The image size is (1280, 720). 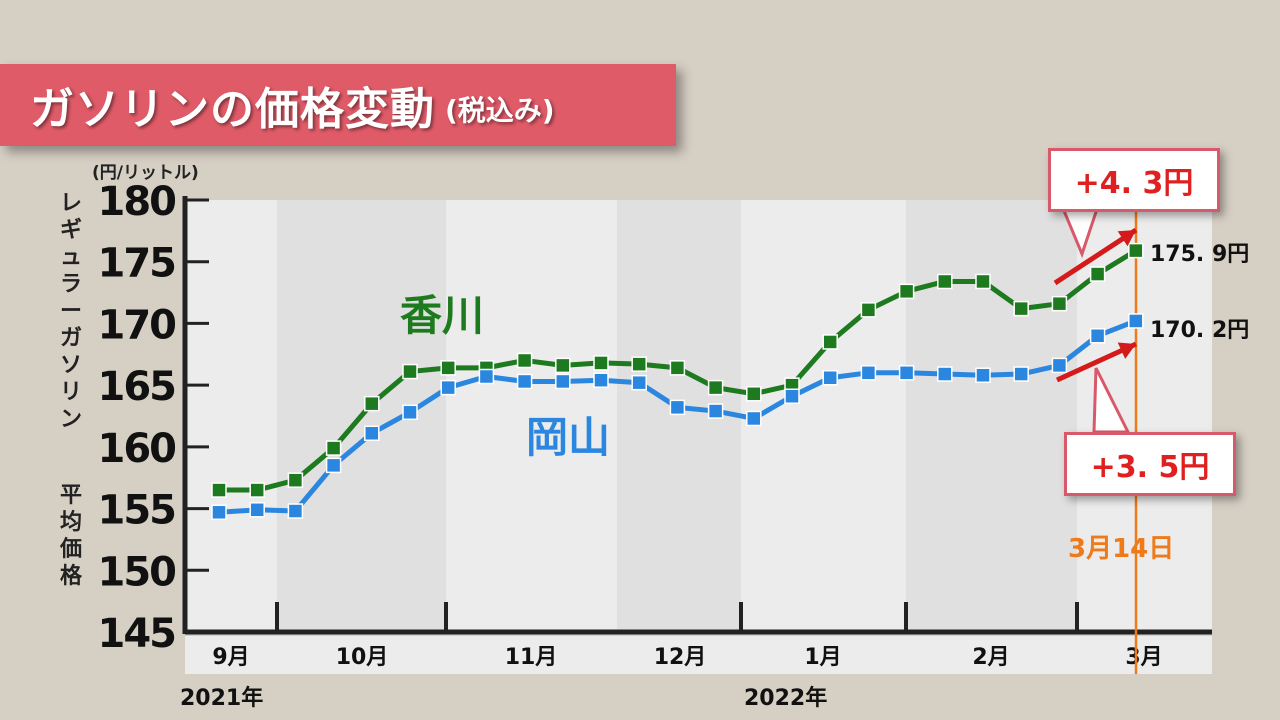 What do you see at coordinates (137, 449) in the screenshot?
I see `y-tick-label: 160` at bounding box center [137, 449].